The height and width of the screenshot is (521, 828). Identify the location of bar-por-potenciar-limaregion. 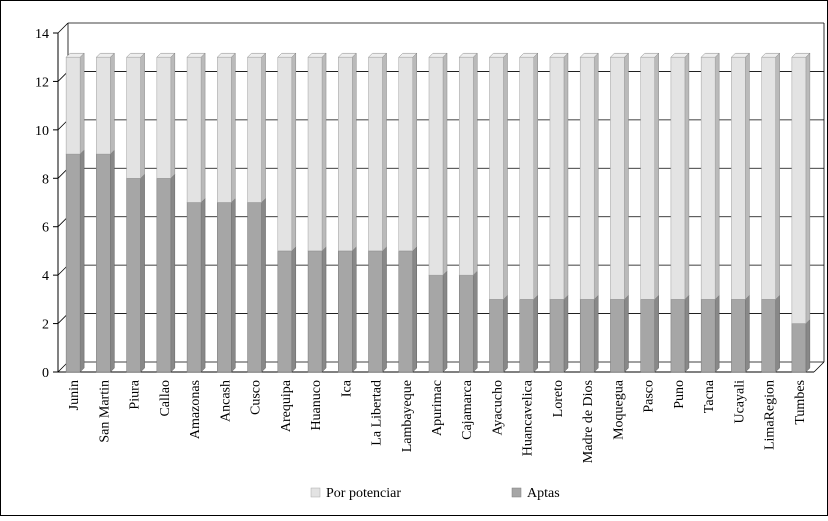
(768, 178).